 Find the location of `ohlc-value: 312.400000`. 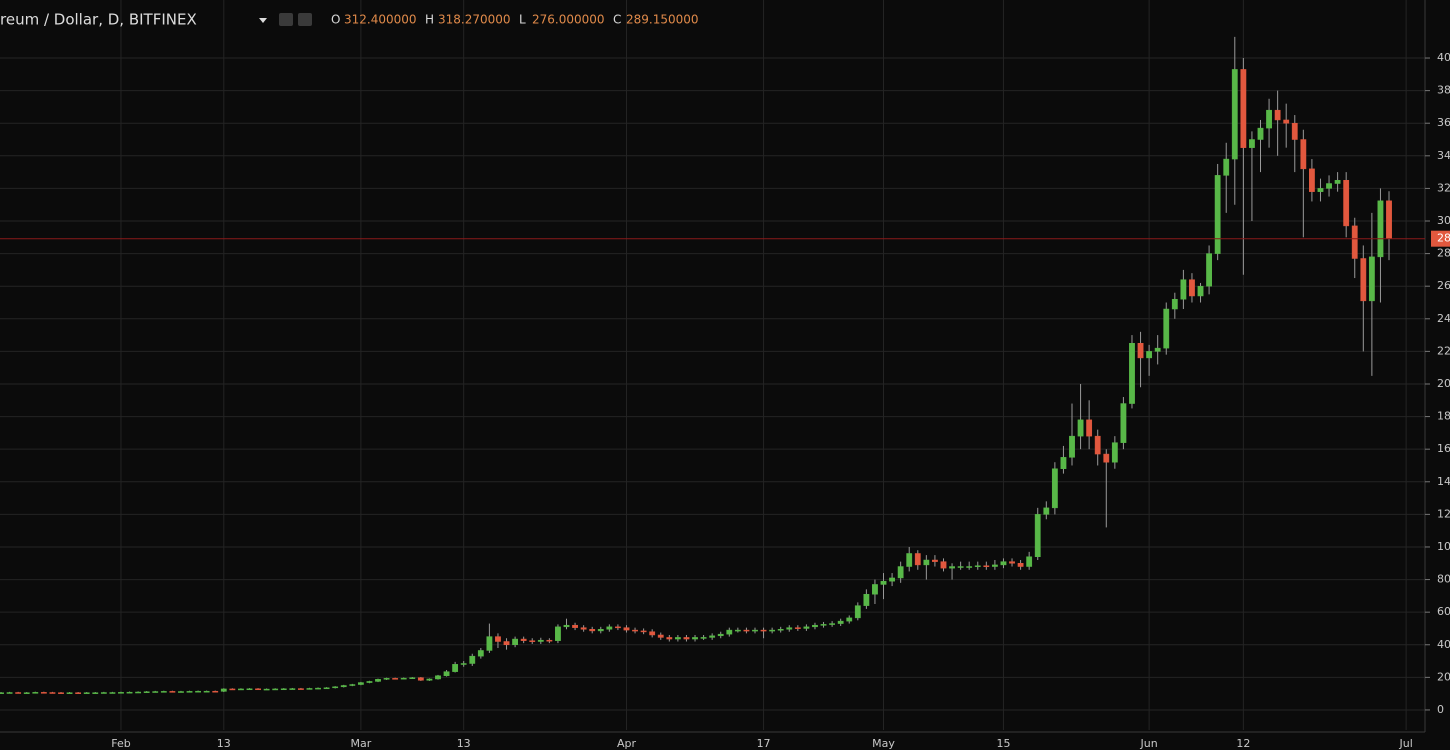

ohlc-value: 312.400000 is located at coordinates (380, 20).